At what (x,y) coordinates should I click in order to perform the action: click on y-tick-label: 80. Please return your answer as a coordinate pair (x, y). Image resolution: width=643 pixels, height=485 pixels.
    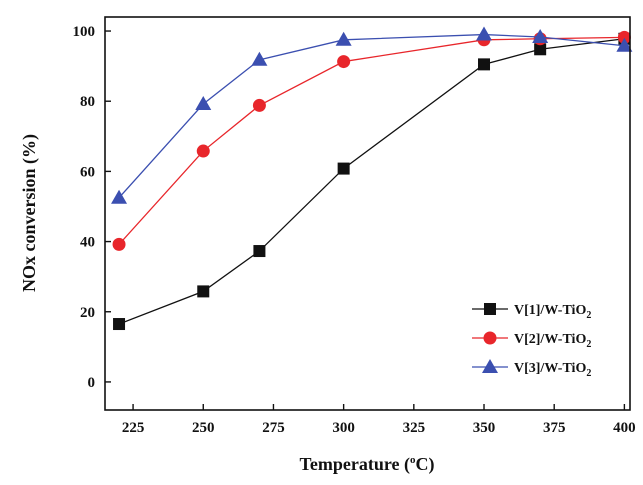
    Looking at the image, I should click on (87, 102).